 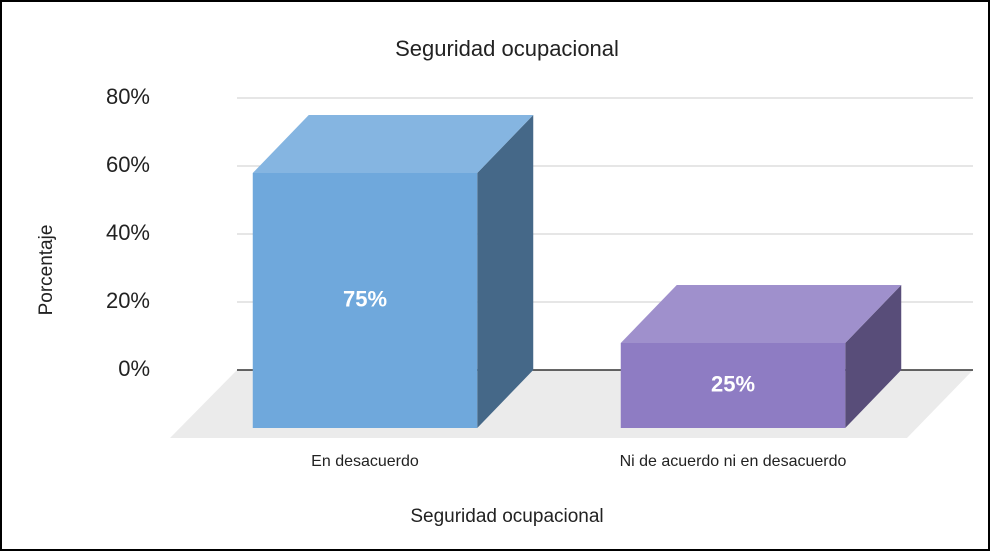 I want to click on value-label: 75%, so click(x=365, y=298).